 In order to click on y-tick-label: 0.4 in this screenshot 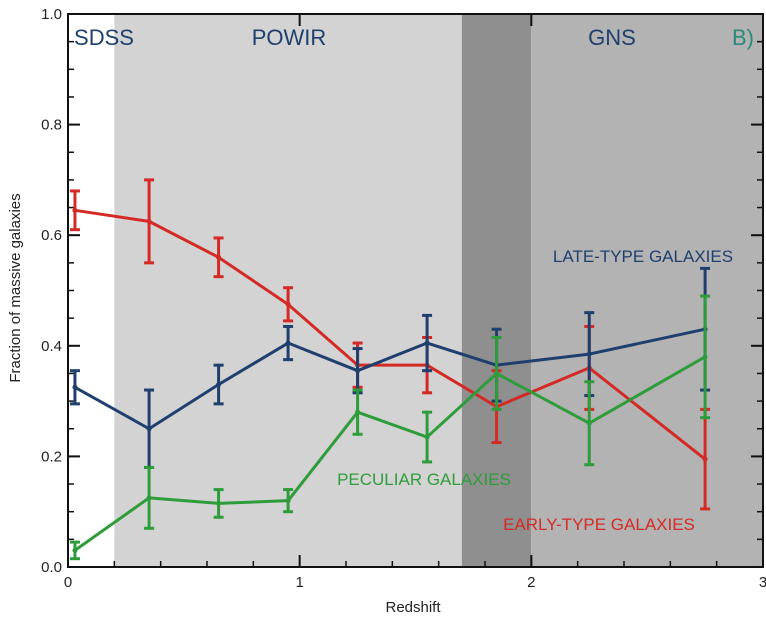, I will do `click(51, 346)`.